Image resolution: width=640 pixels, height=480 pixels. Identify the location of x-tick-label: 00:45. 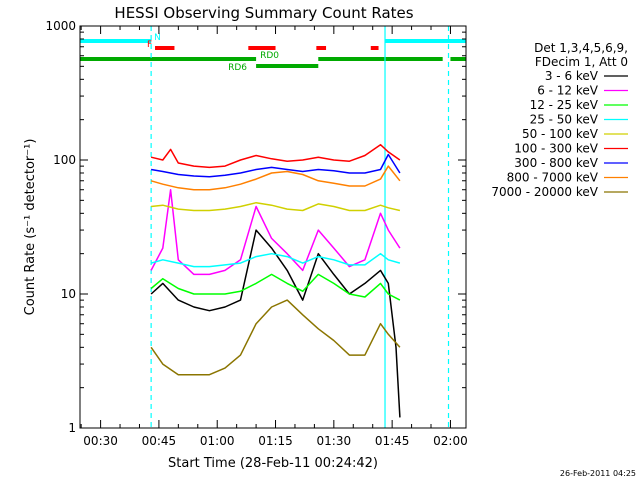
(159, 441).